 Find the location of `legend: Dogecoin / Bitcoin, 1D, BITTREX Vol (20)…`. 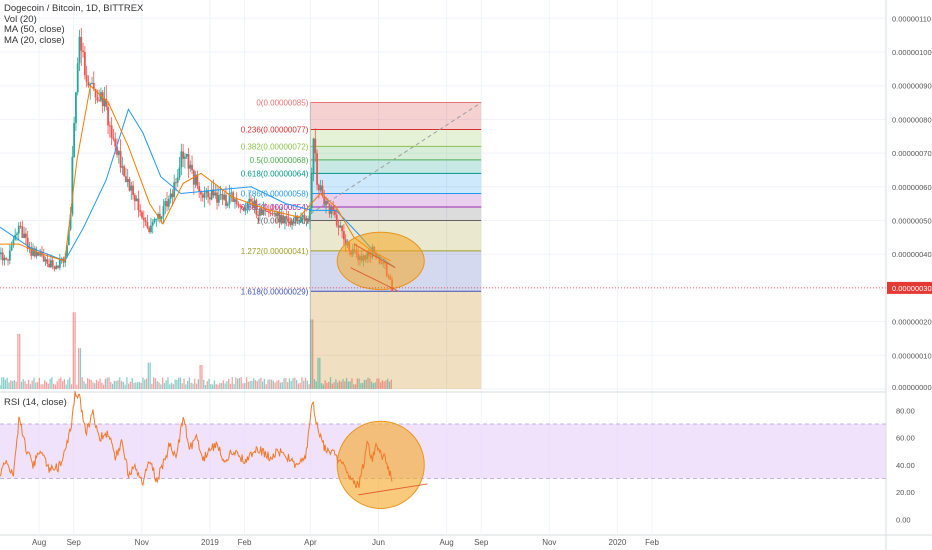

legend: Dogecoin / Bitcoin, 1D, BITTREX Vol (20)… is located at coordinates (73, 24).